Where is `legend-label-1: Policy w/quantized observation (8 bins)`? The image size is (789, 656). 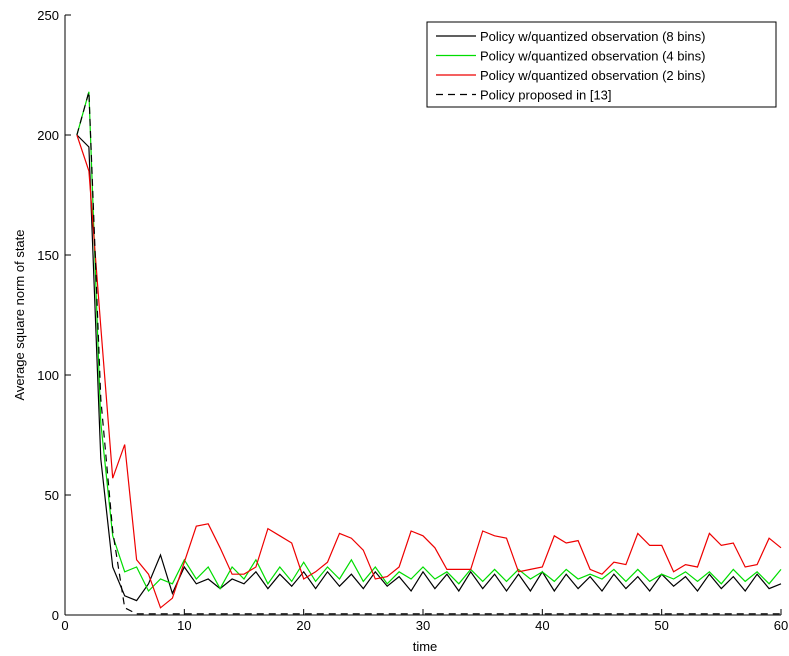
legend-label-1: Policy w/quantized observation (8 bins) is located at coordinates (592, 36).